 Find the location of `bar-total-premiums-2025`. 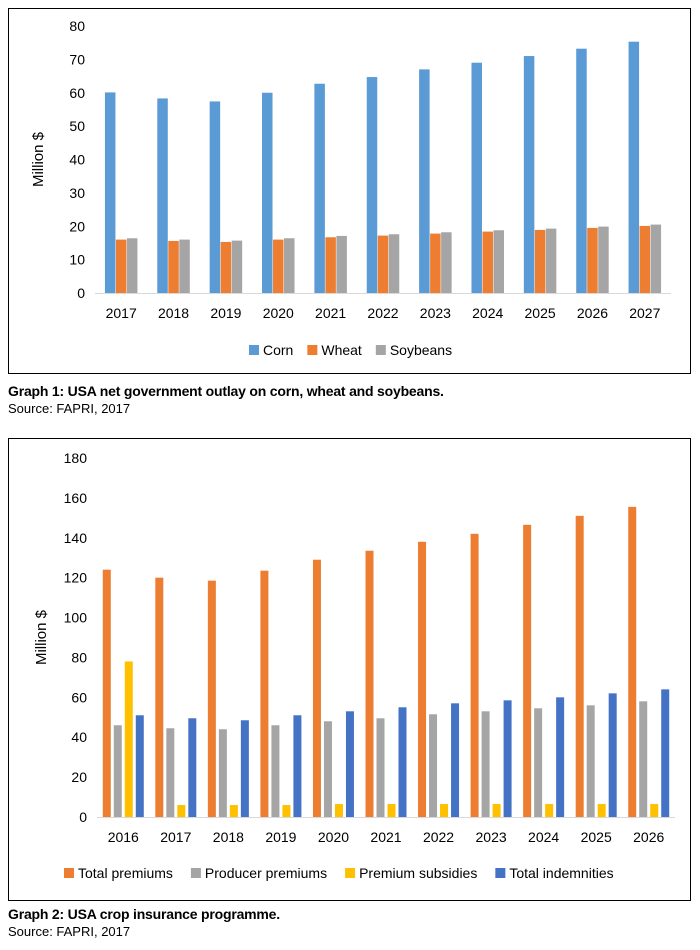

bar-total-premiums-2025 is located at coordinates (579, 666).